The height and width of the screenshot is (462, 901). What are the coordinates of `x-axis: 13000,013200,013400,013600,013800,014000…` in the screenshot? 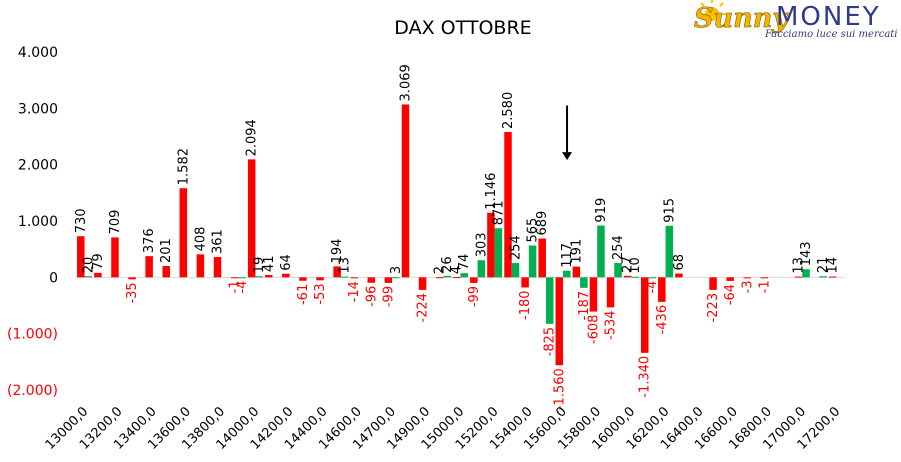 It's located at (443, 428).